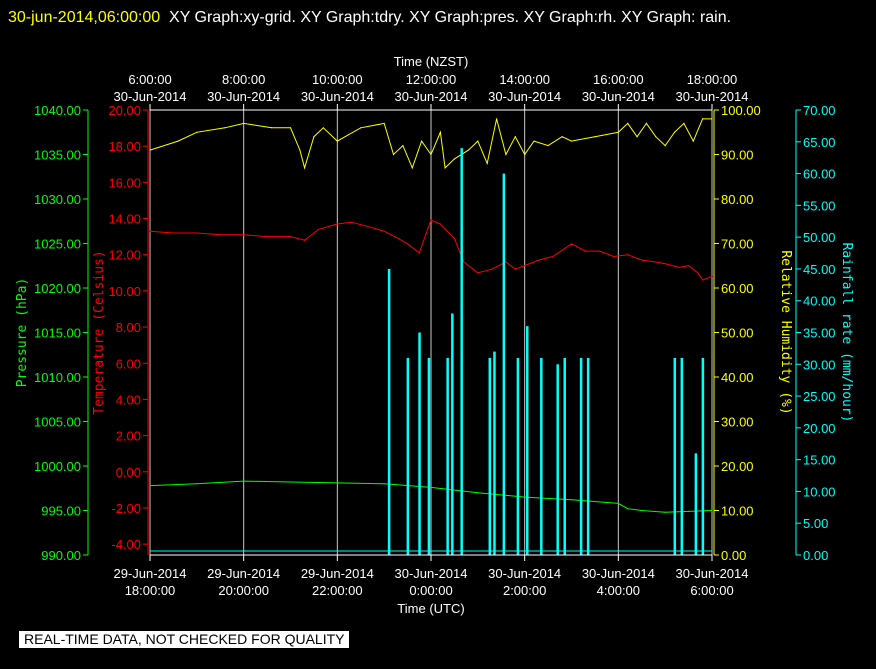 This screenshot has width=876, height=669. What do you see at coordinates (430, 590) in the screenshot?
I see `bottom-tick-time-3: 0:00:00` at bounding box center [430, 590].